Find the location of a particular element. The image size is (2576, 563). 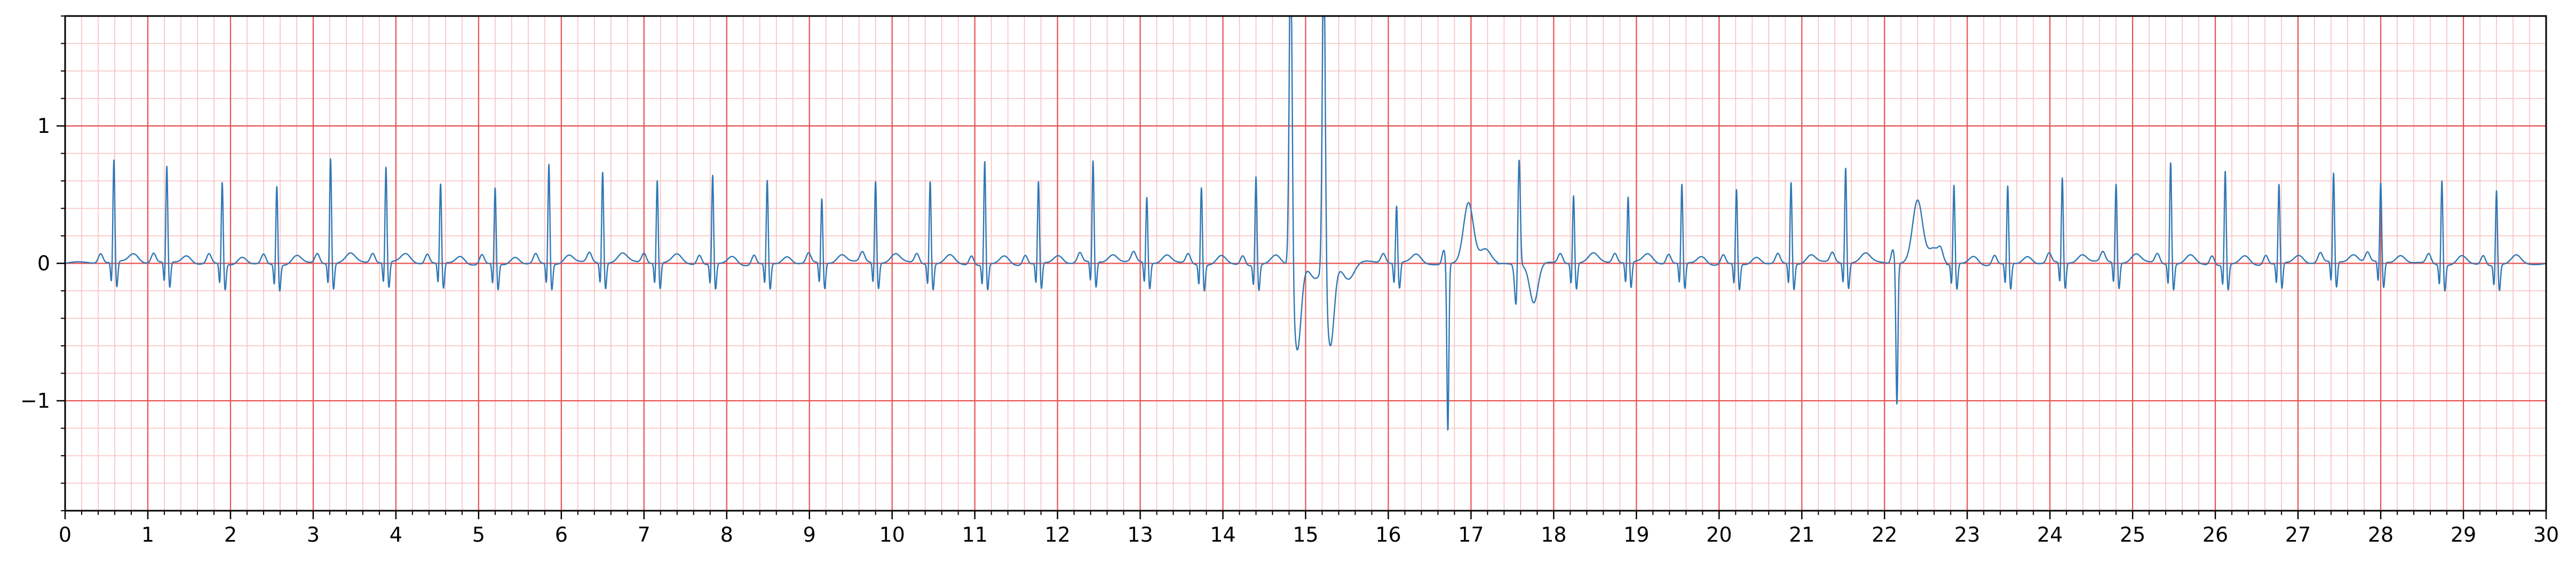

x-tick-label: 29 is located at coordinates (2464, 534).